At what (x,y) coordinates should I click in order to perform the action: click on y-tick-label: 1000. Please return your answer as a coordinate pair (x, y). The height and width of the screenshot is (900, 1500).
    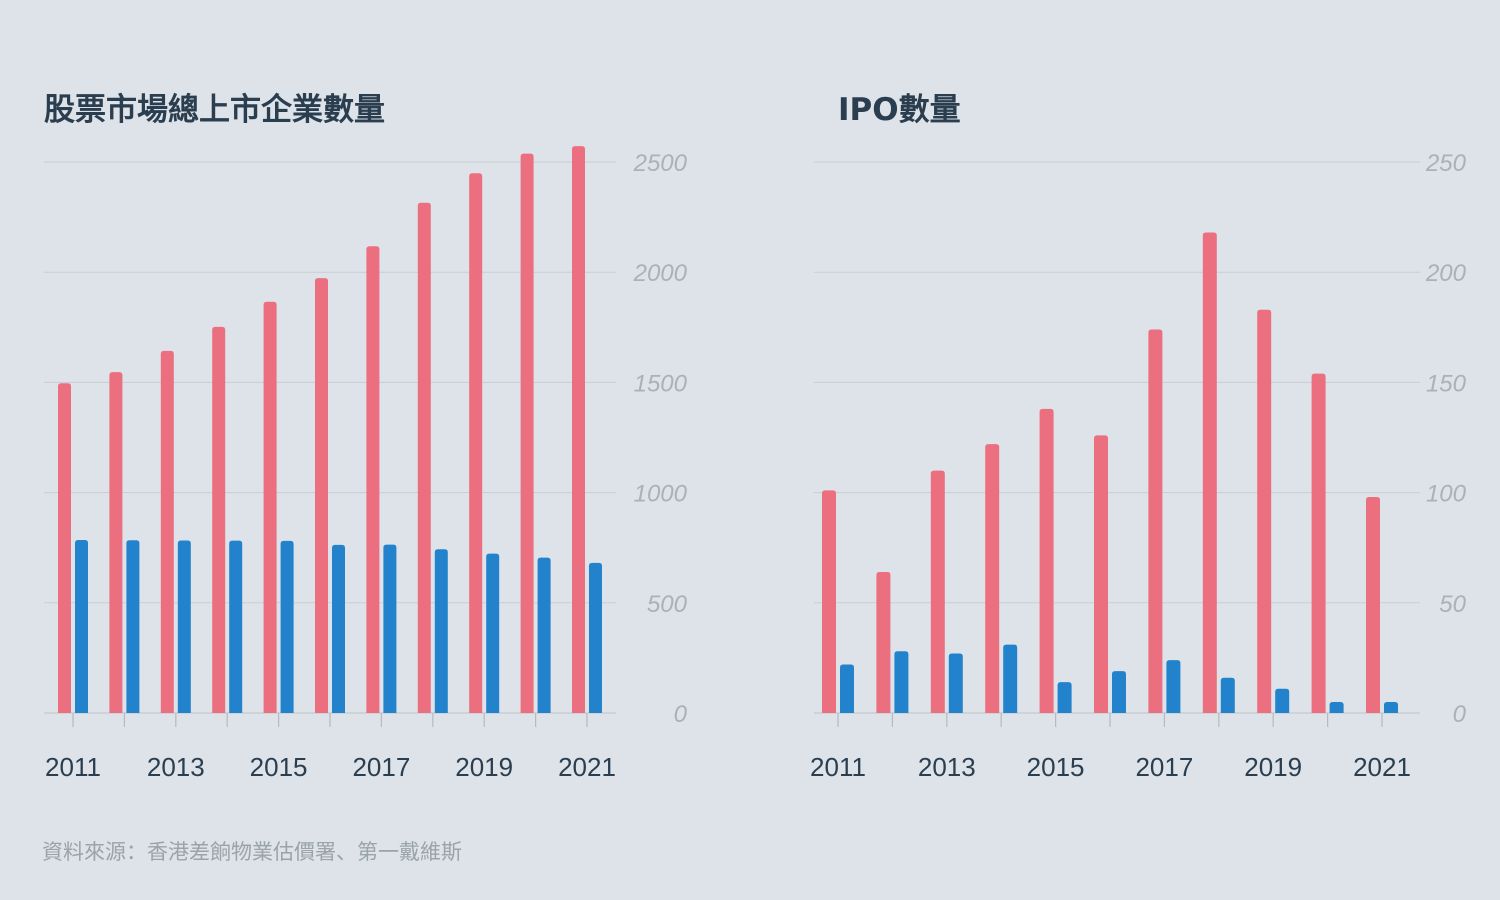
    Looking at the image, I should click on (661, 494).